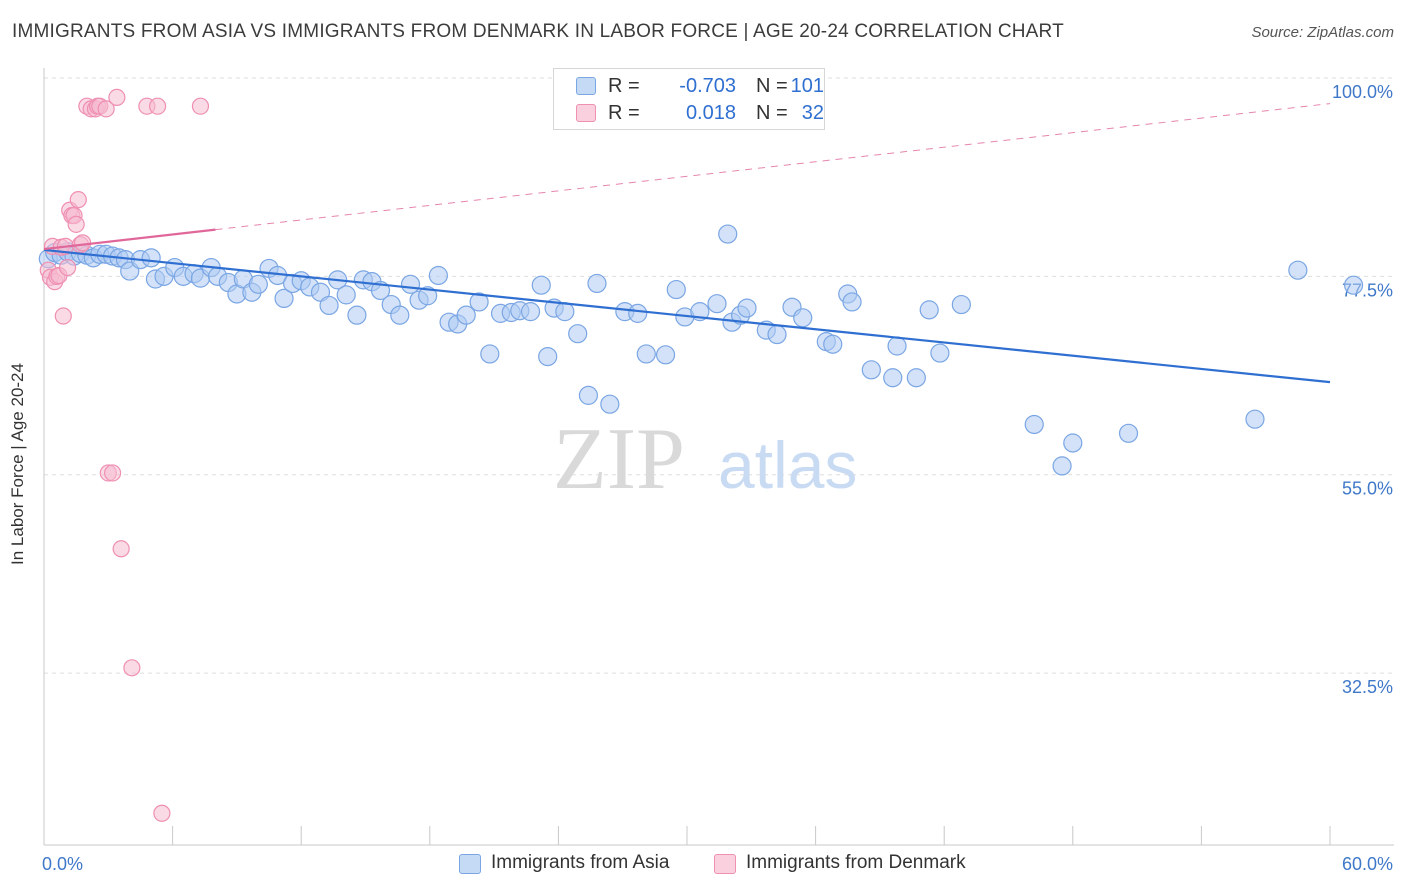 The width and height of the screenshot is (1406, 892). Describe the element at coordinates (710, 113) in the screenshot. I see `denmark-r-value: 0.018` at that location.